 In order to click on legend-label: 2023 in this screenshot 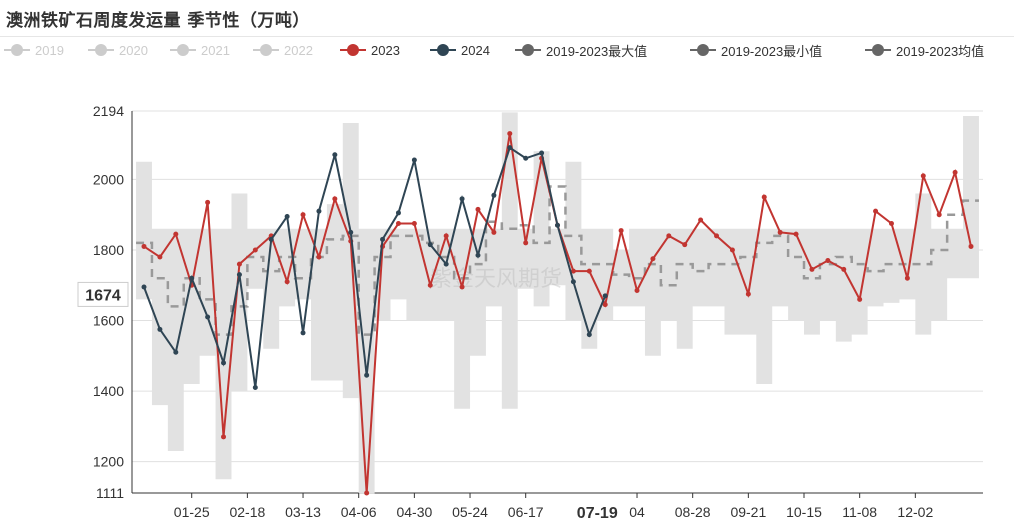, I will do `click(385, 50)`.